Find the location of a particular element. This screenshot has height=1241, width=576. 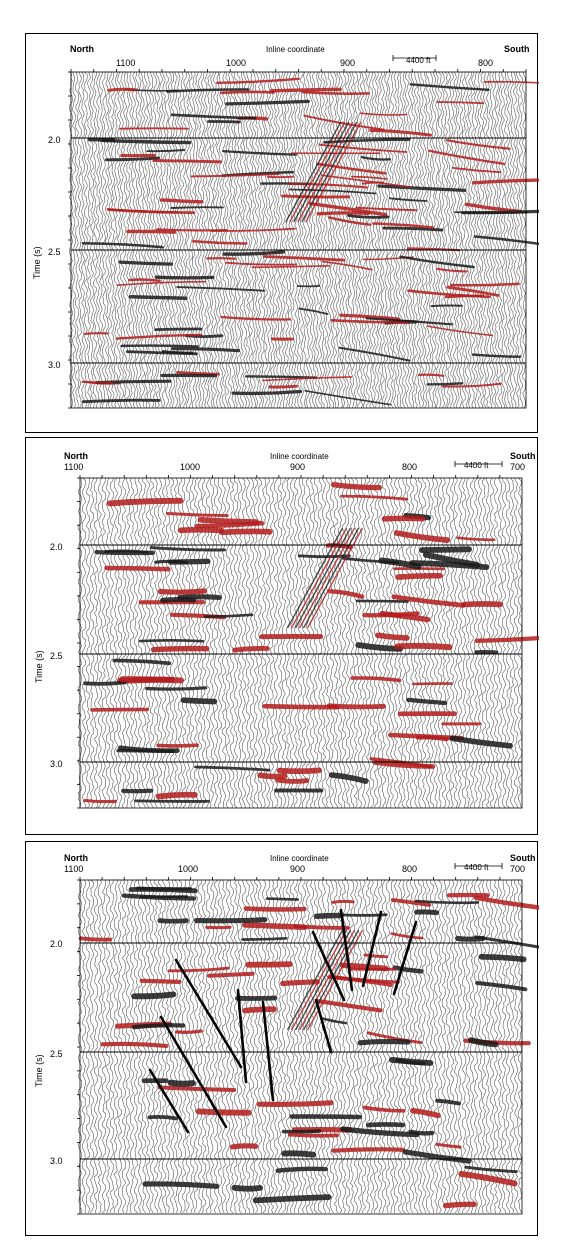

fault-interpretation-lines is located at coordinates (283, 1021).